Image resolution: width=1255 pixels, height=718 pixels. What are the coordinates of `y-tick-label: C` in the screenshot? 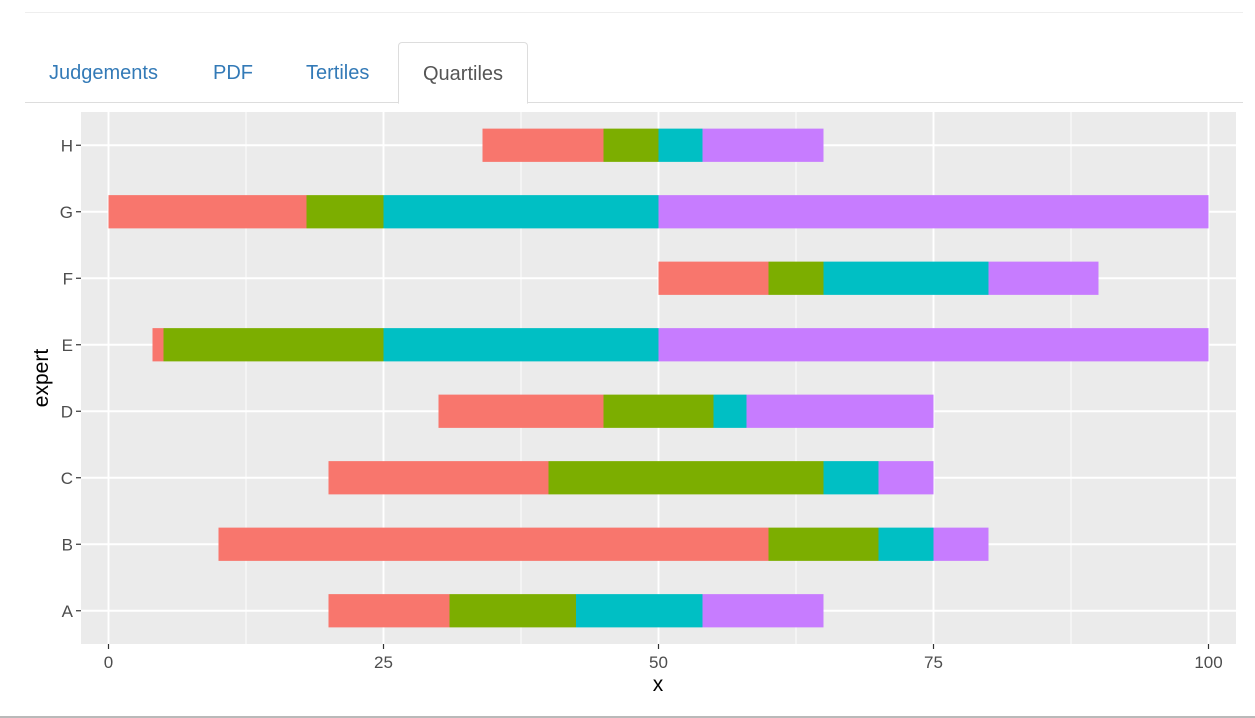 It's located at (67, 478).